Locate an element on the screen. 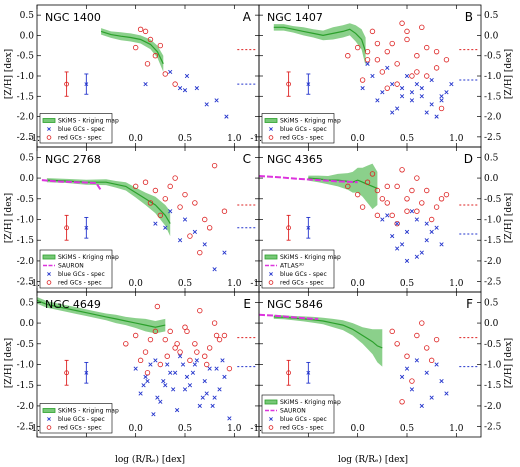  legend-label: red GCs - spec is located at coordinates (302, 428).